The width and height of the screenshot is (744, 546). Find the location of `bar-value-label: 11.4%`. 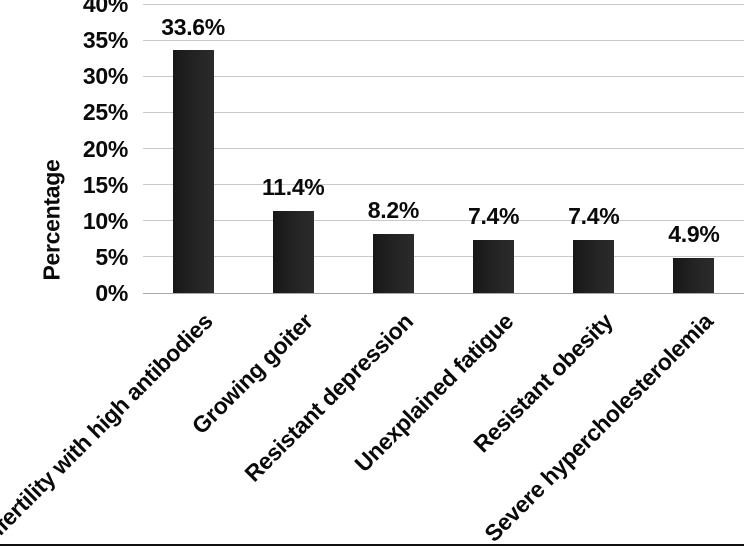

bar-value-label: 11.4% is located at coordinates (293, 187).